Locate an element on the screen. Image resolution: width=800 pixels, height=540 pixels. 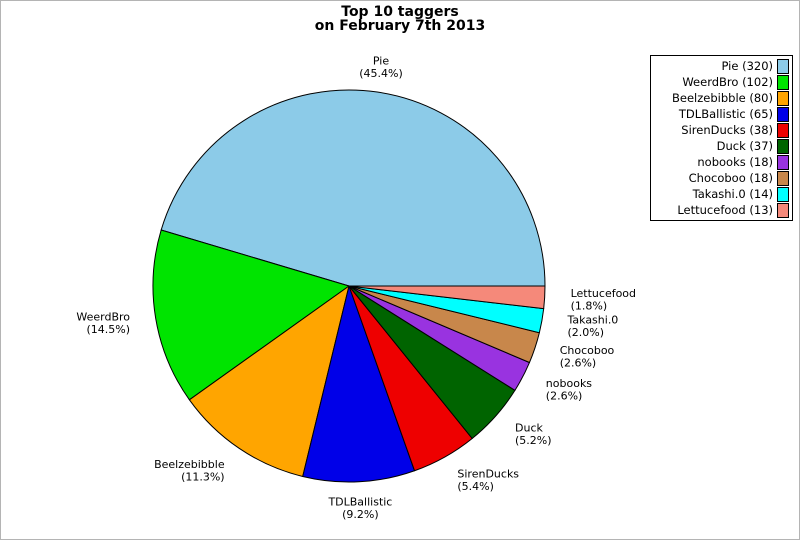
legend-label: Takashi.0 (14) is located at coordinates (732, 194).